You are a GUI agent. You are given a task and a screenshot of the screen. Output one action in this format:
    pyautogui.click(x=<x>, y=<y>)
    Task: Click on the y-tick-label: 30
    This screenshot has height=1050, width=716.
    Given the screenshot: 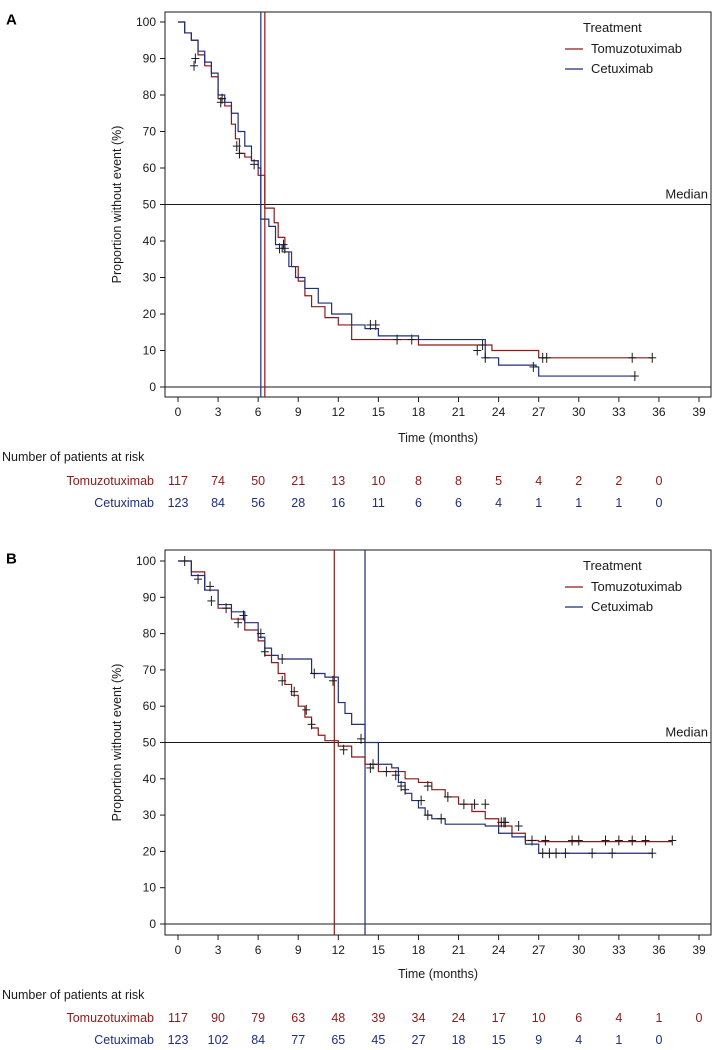 What is the action you would take?
    pyautogui.click(x=150, y=278)
    